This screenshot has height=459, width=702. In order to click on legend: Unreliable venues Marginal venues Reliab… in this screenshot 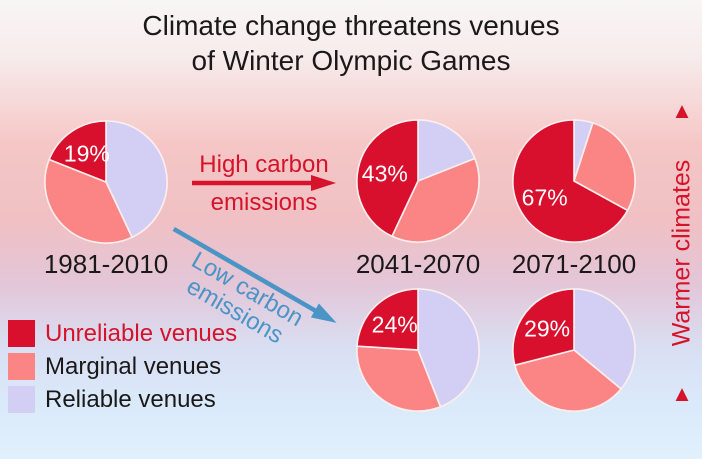, I will do `click(122, 369)`.